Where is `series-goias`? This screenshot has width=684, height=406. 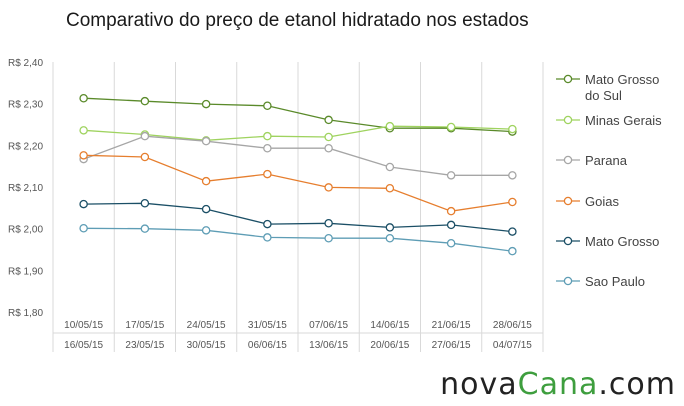 series-goias is located at coordinates (298, 183).